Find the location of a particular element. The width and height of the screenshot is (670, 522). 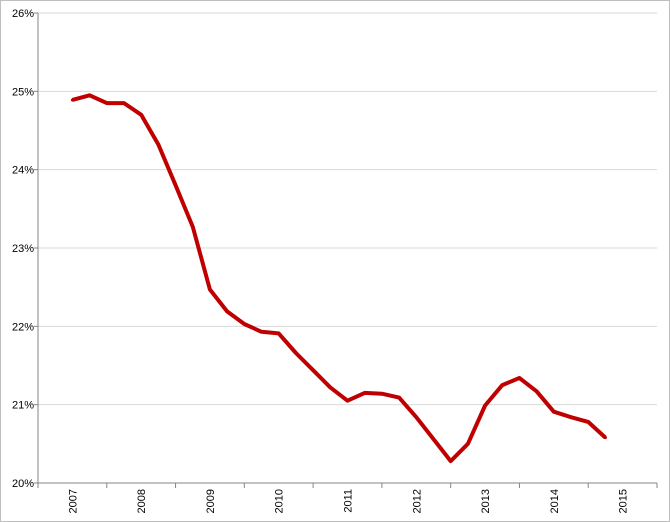

x-tick-label: 2012 is located at coordinates (417, 501).